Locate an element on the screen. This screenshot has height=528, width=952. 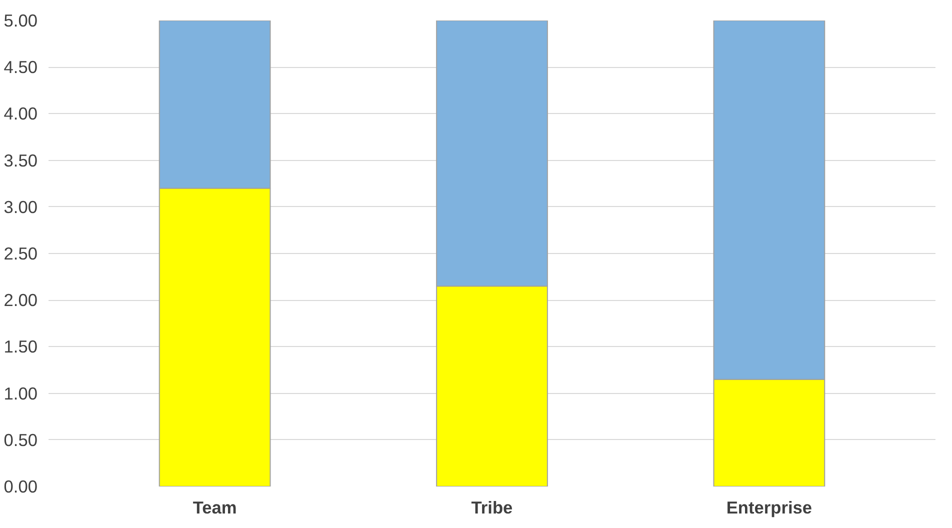
y-tick-label: 0.00 is located at coordinates (21, 486).